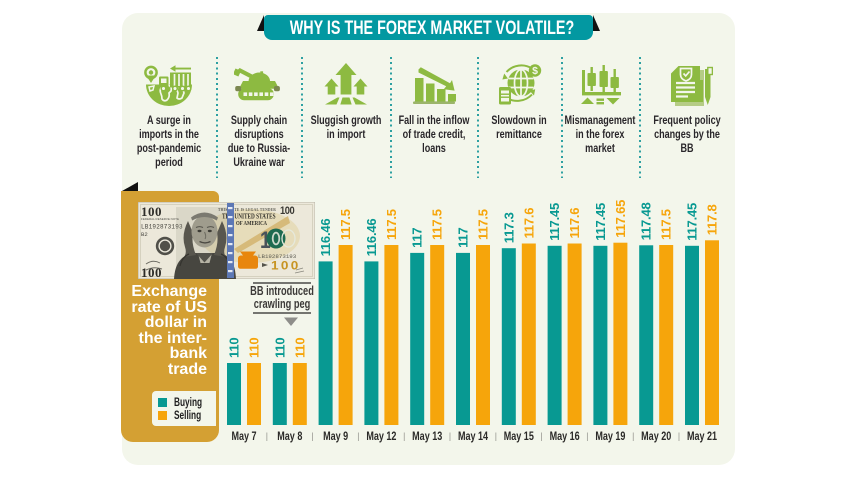 The image size is (857, 482). What do you see at coordinates (656, 437) in the screenshot?
I see `svg-text: May 20` at bounding box center [656, 437].